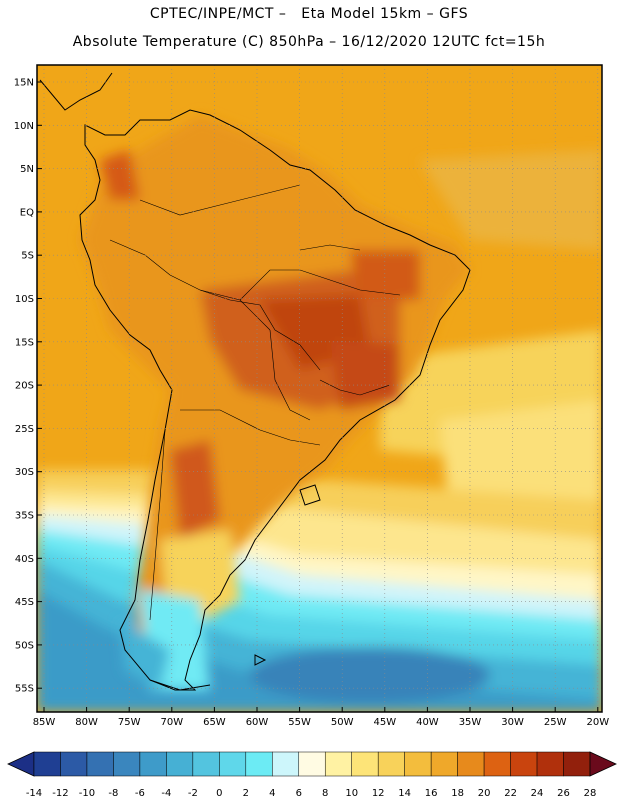 This screenshot has height=800, width=618. What do you see at coordinates (24, 386) in the screenshot?
I see `lat-label: 20S` at bounding box center [24, 386].